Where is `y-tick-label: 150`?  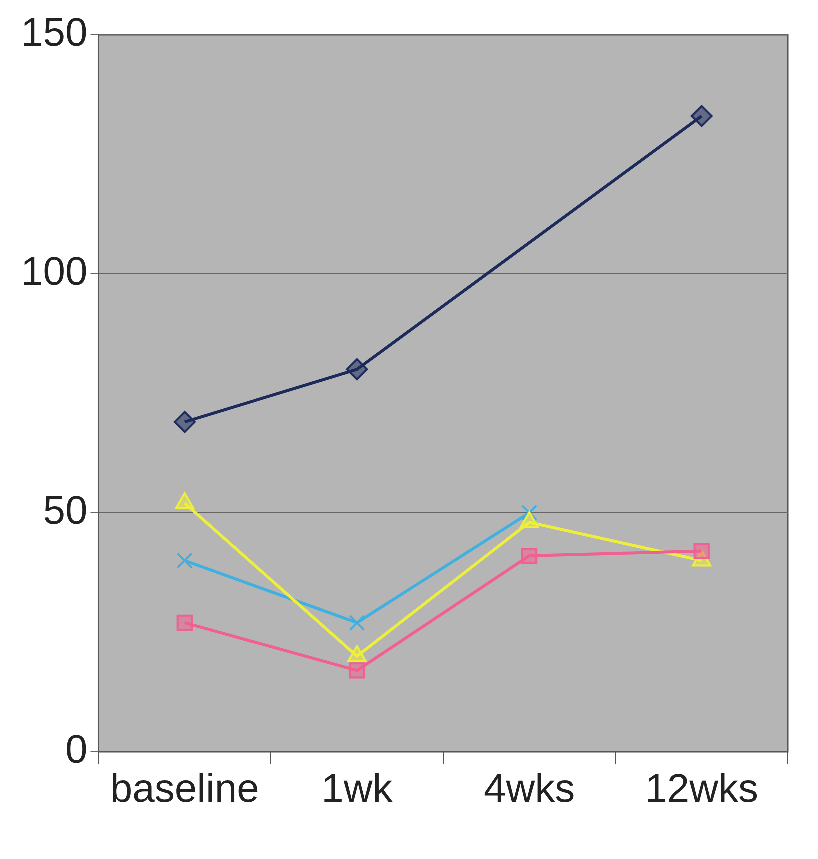
y-tick-label: 150 is located at coordinates (54, 33).